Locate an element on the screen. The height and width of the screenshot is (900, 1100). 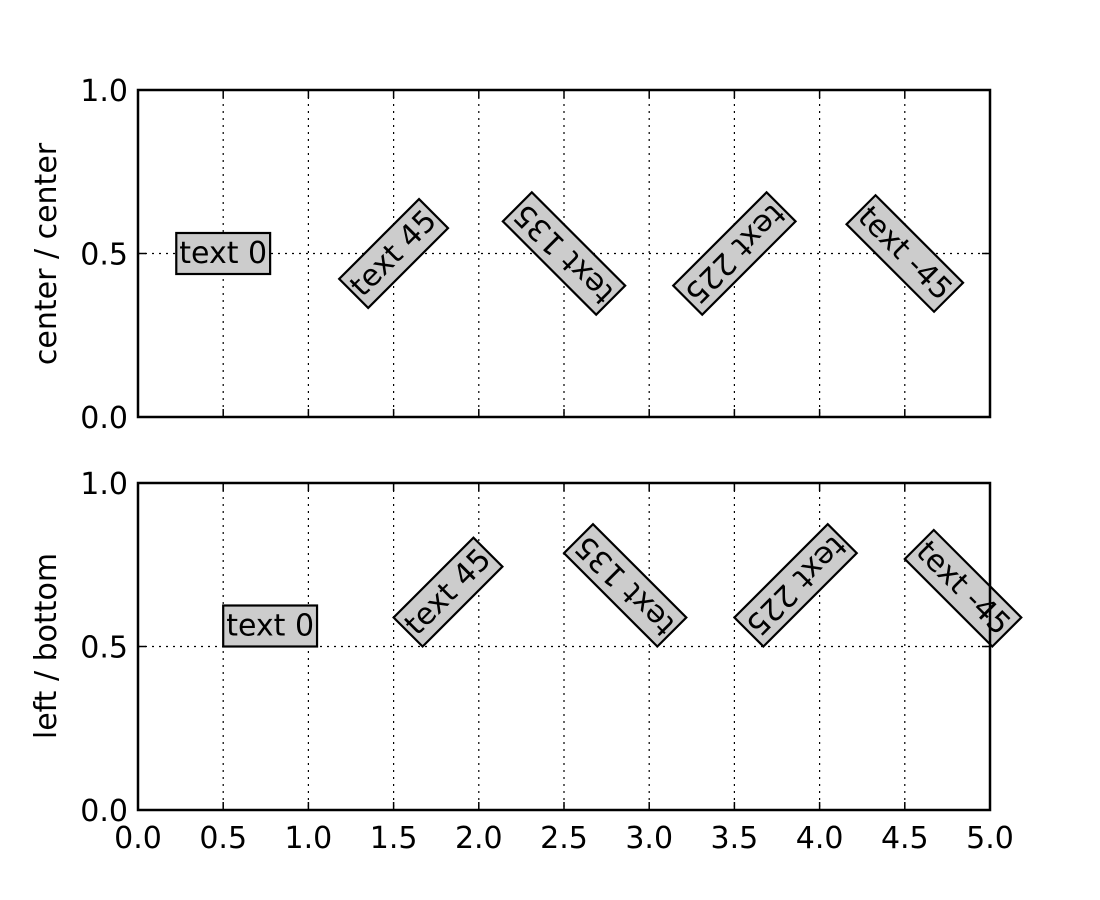
bottom-ylabel: left / bottom is located at coordinates (46, 646).